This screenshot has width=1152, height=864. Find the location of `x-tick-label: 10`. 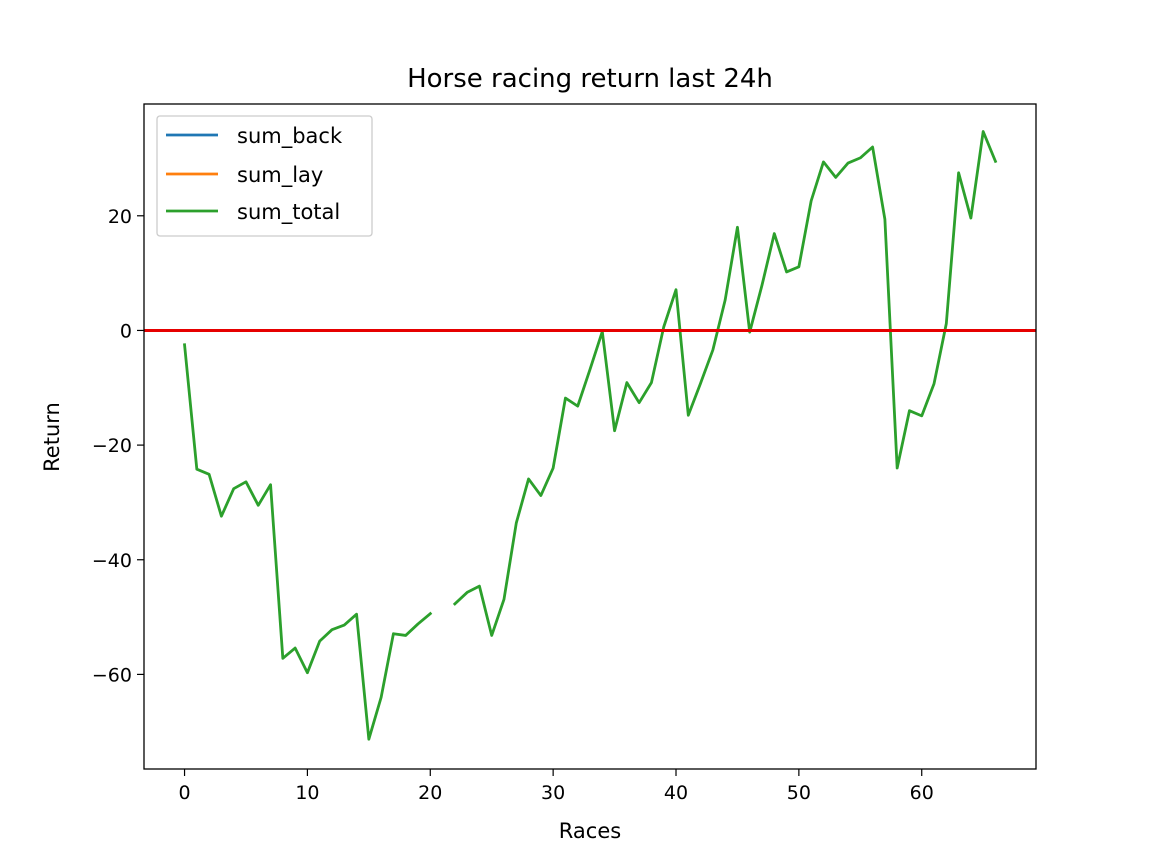

x-tick-label: 10 is located at coordinates (307, 793).